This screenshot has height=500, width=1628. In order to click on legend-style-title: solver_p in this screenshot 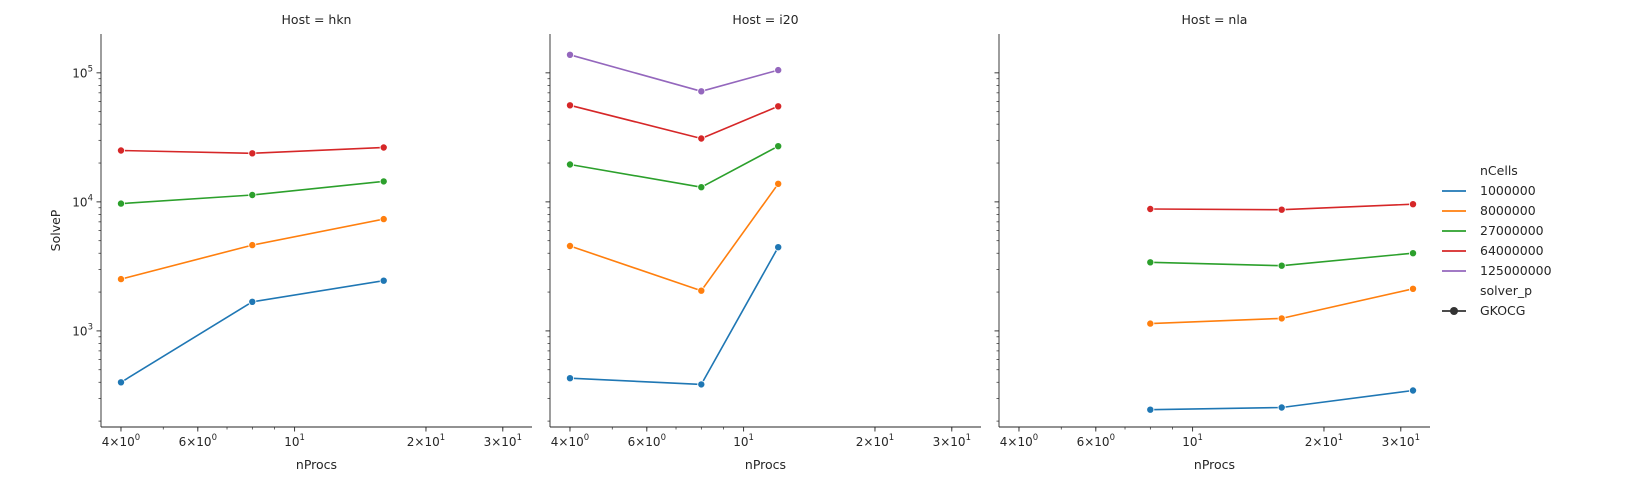, I will do `click(1506, 290)`.